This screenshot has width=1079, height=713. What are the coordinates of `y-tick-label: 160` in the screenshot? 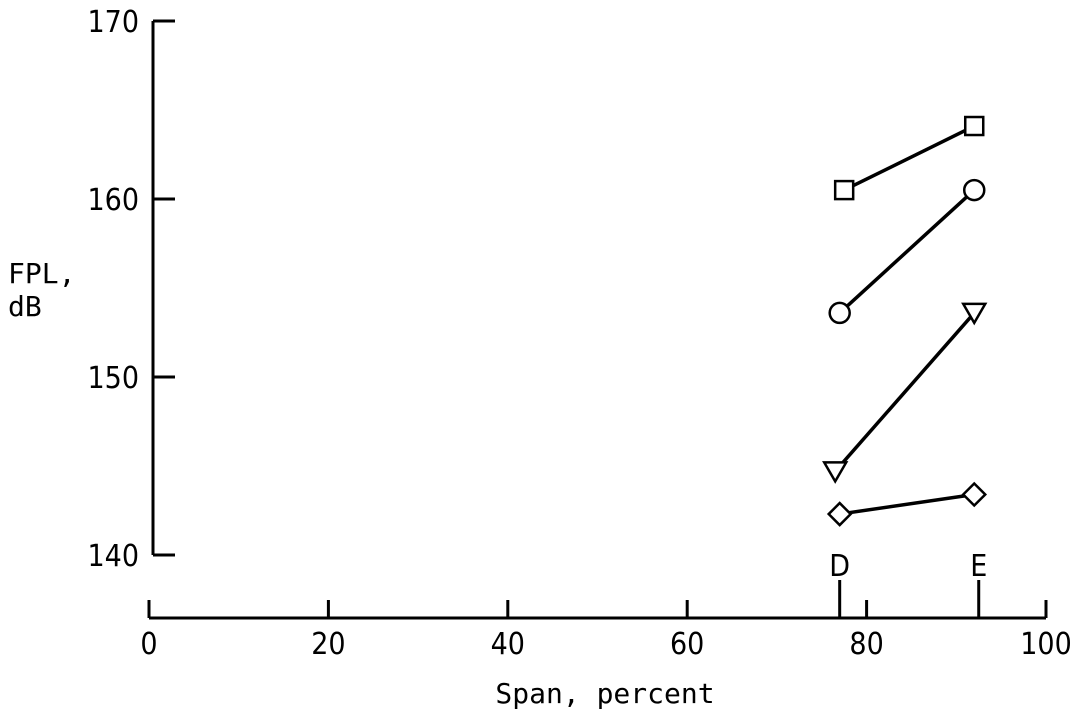 It's located at (113, 200).